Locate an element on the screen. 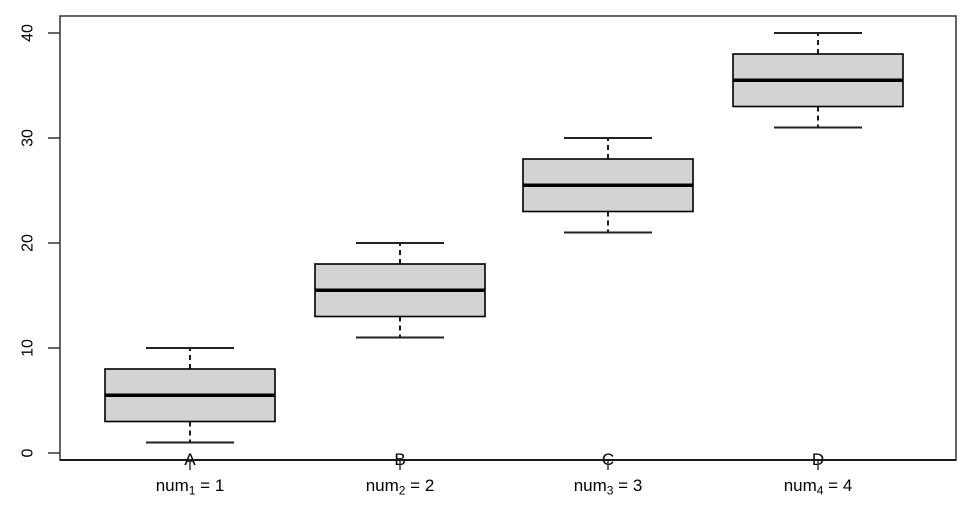 This screenshot has width=973, height=505. x-group-label: num3 = 3 is located at coordinates (608, 487).